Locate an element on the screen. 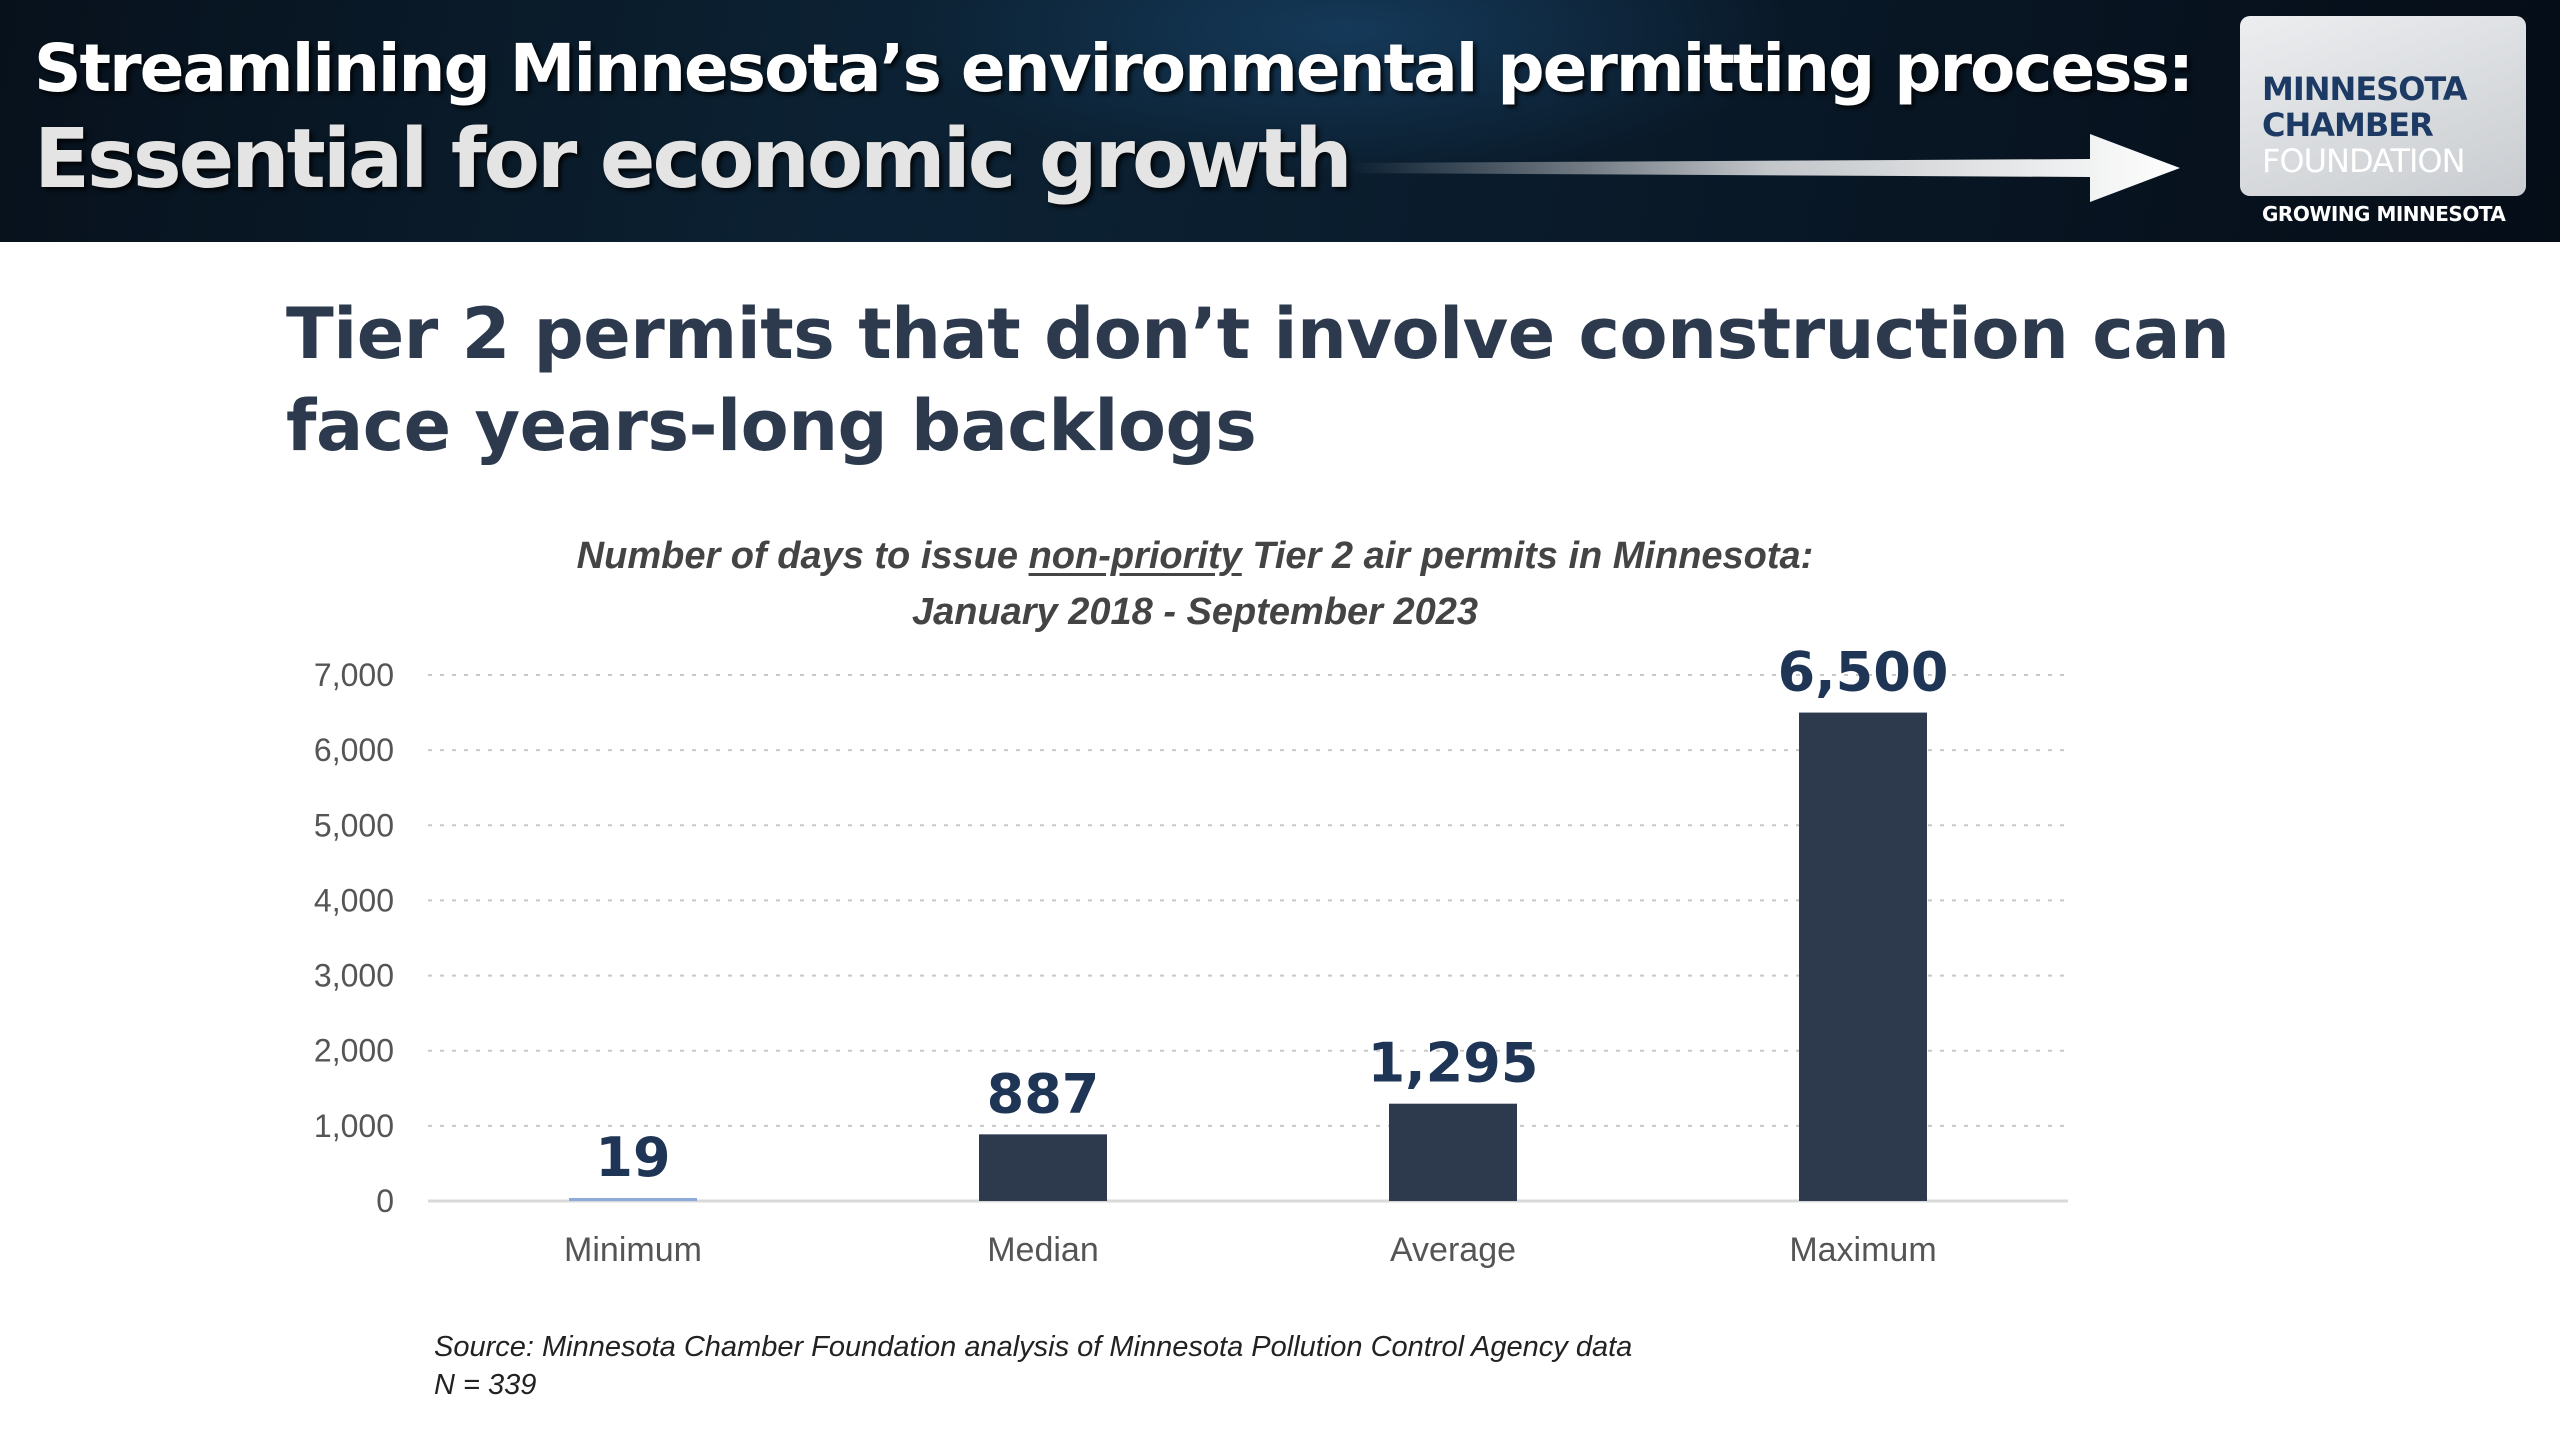  x-category-label: Maximum is located at coordinates (1862, 1250).